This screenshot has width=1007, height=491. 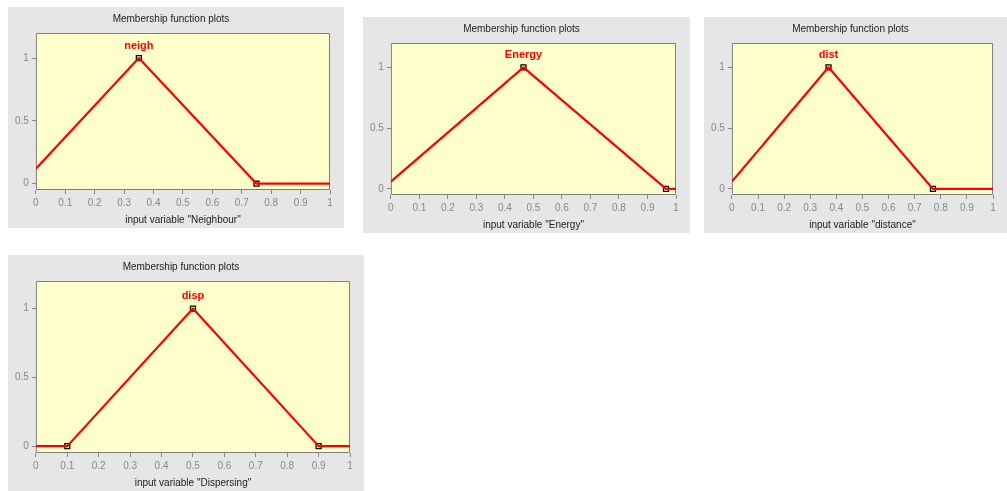 I want to click on annotation: neigh, so click(x=139, y=44).